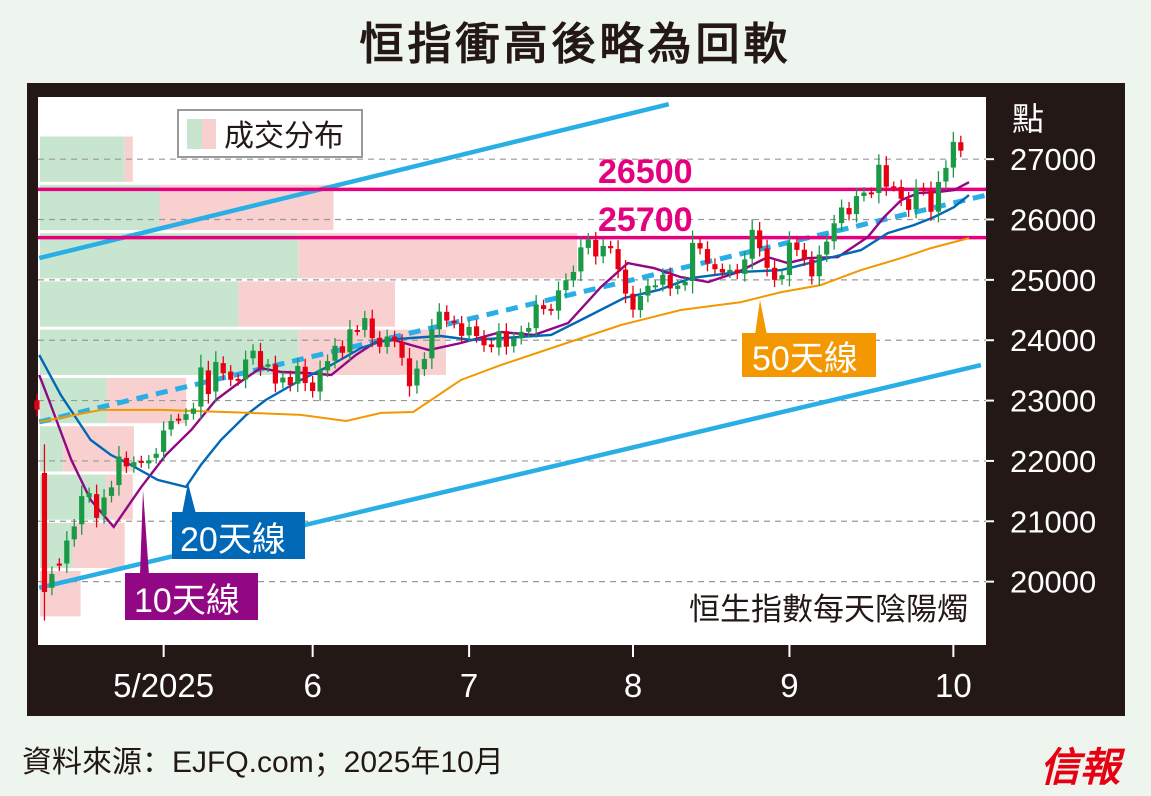 Image resolution: width=1151 pixels, height=796 pixels. I want to click on ma10-badge, so click(191, 596).